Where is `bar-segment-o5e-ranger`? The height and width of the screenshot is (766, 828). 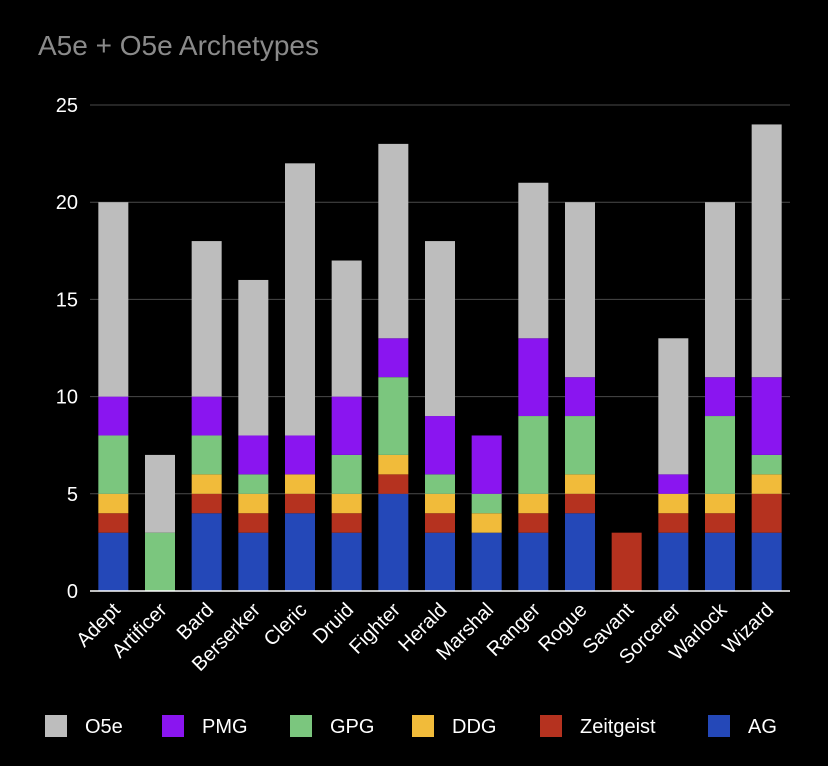 bar-segment-o5e-ranger is located at coordinates (533, 260).